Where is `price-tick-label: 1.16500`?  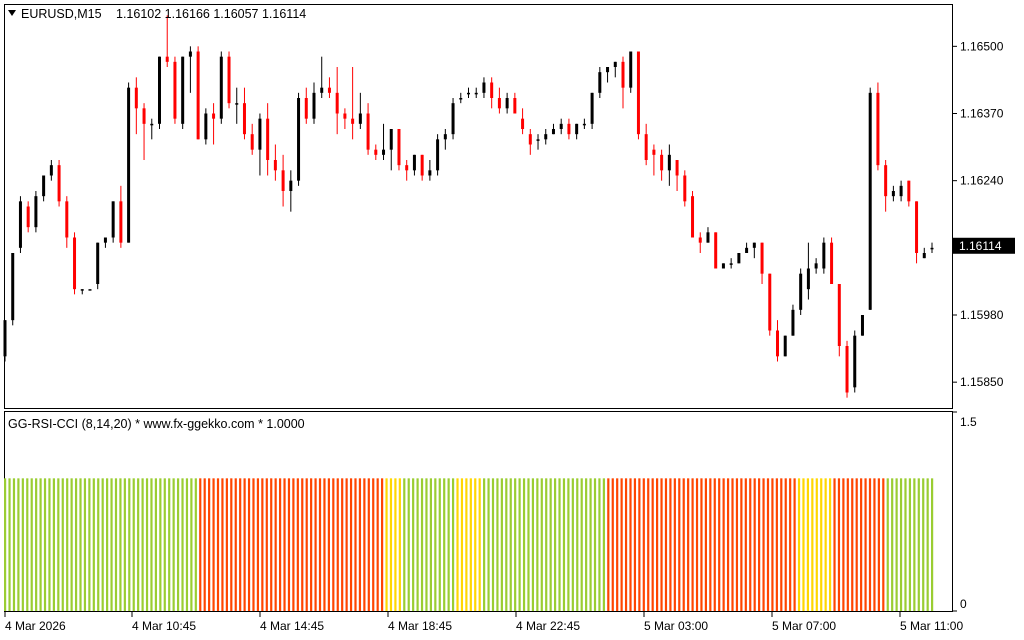
price-tick-label: 1.16500 is located at coordinates (982, 46).